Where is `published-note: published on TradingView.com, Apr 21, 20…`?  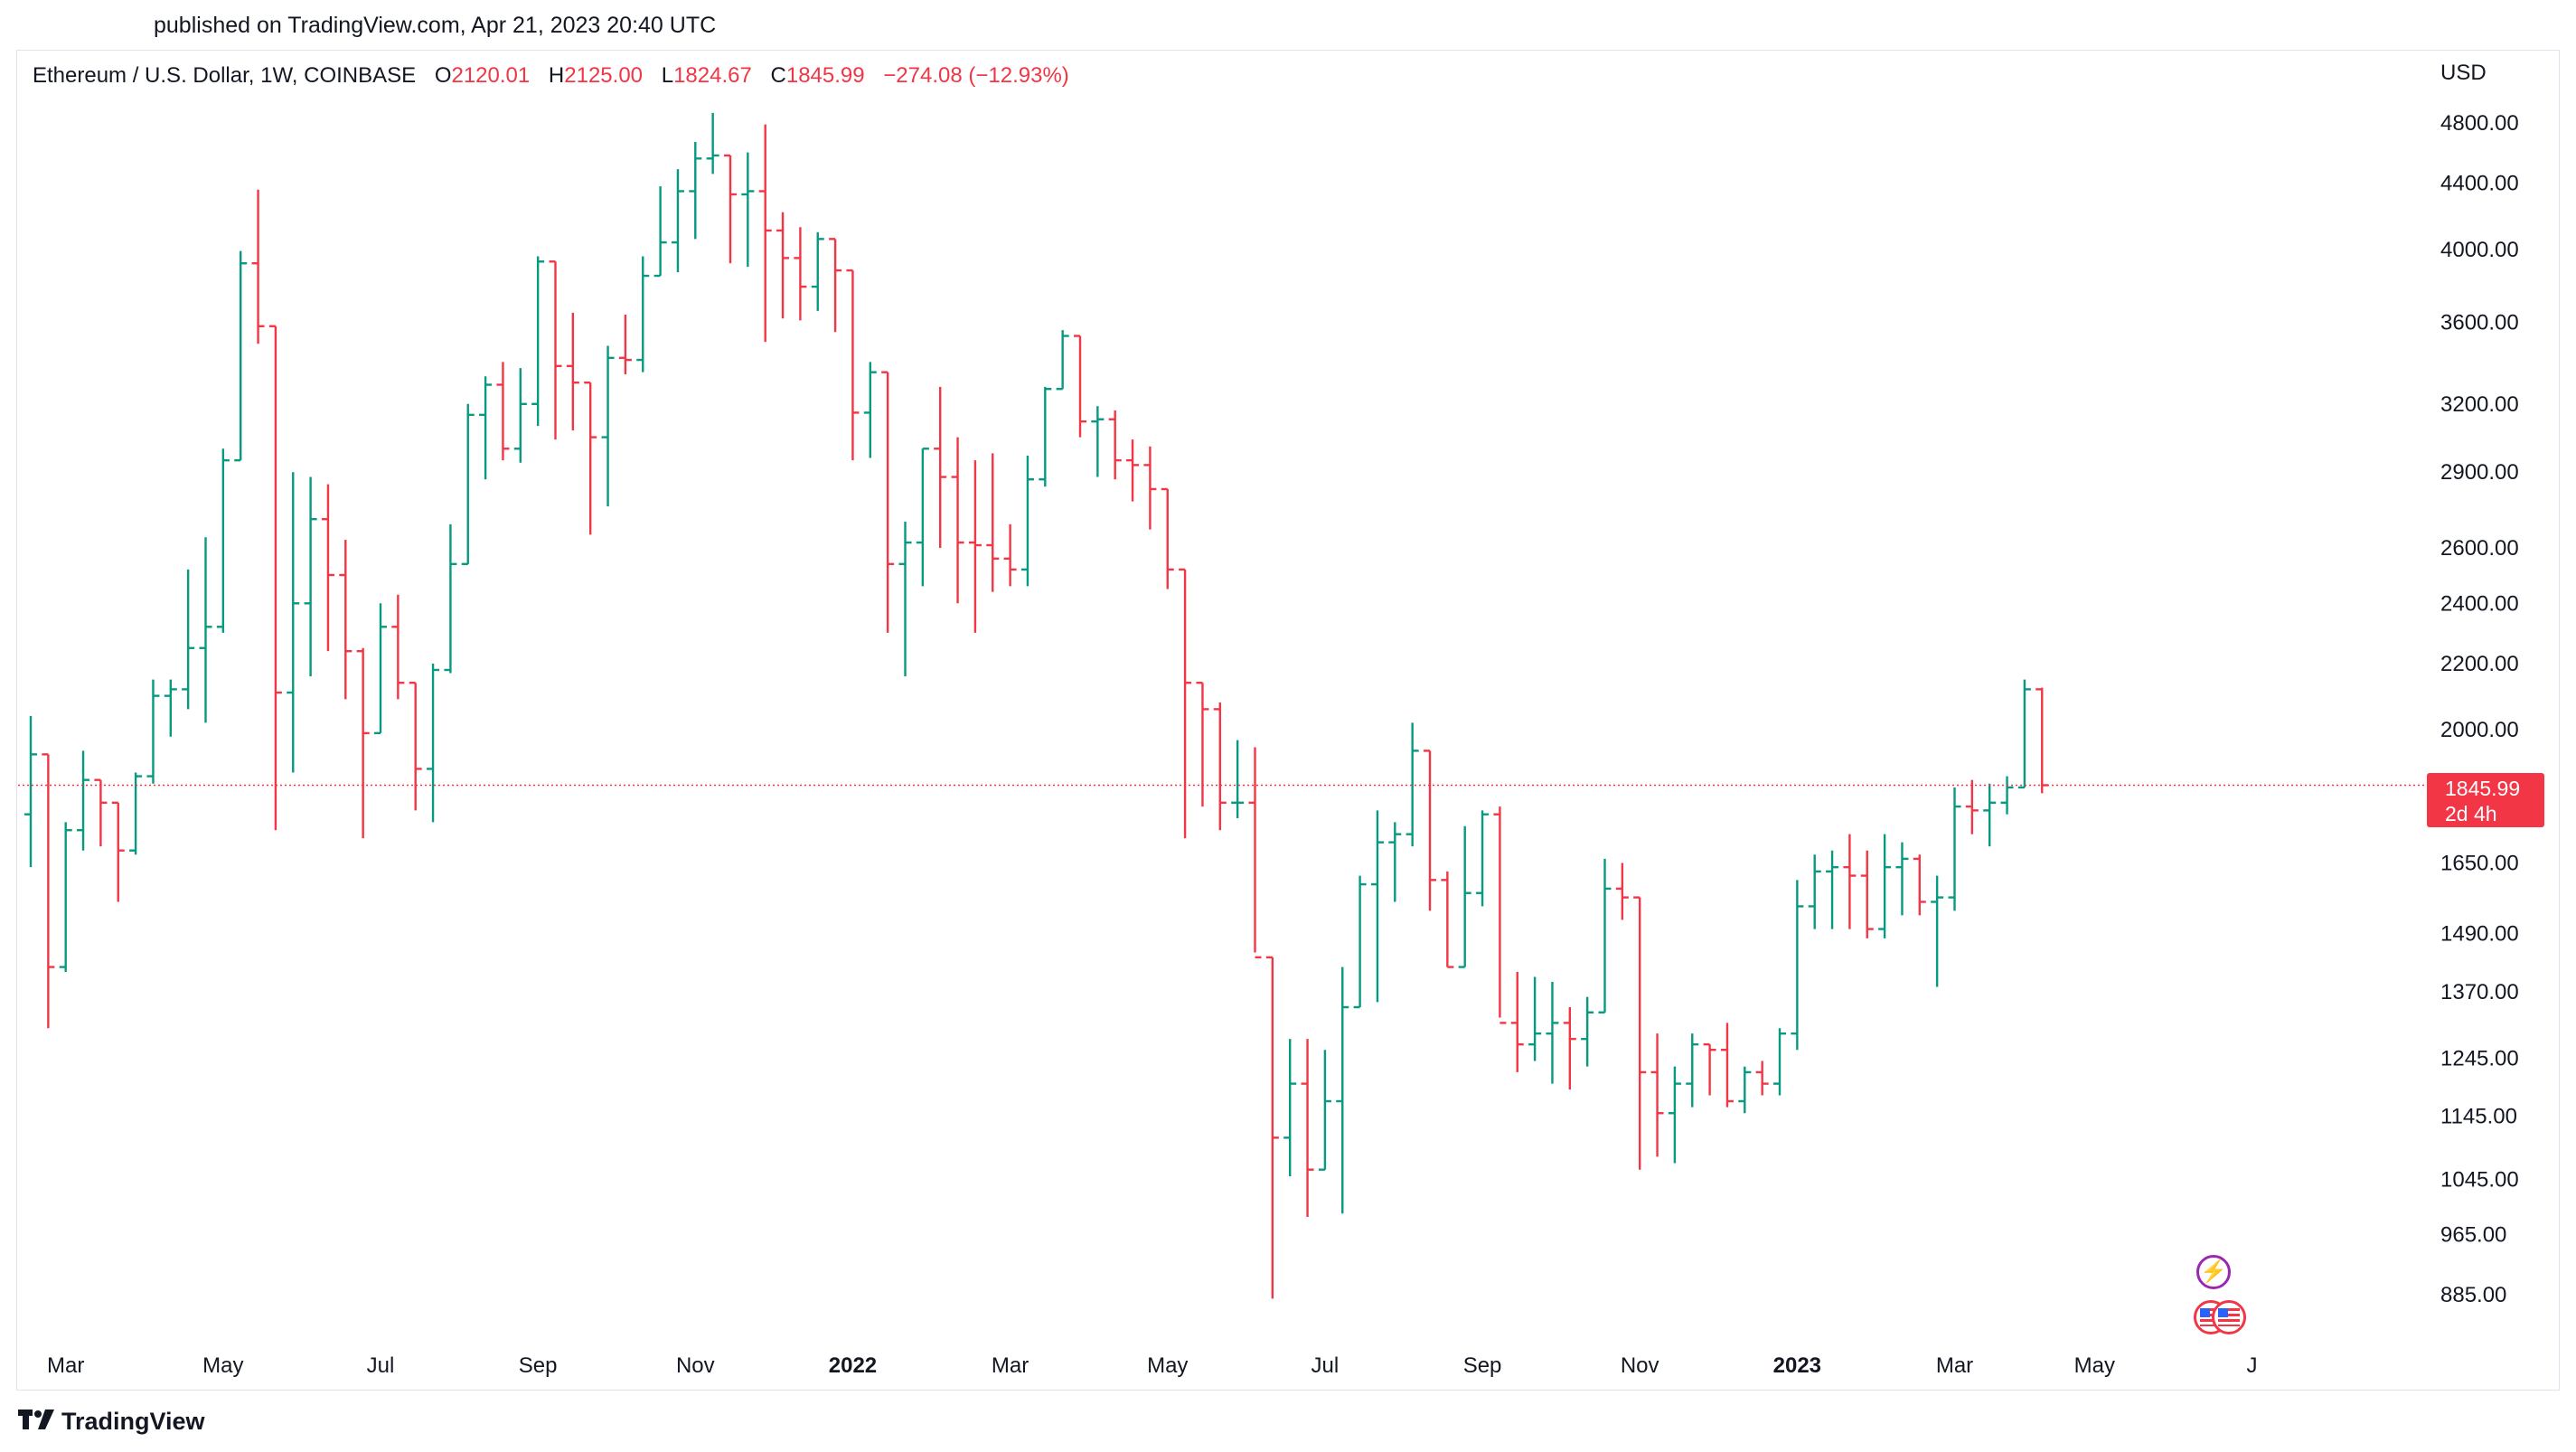 published-note: published on TradingView.com, Apr 21, 20… is located at coordinates (435, 25).